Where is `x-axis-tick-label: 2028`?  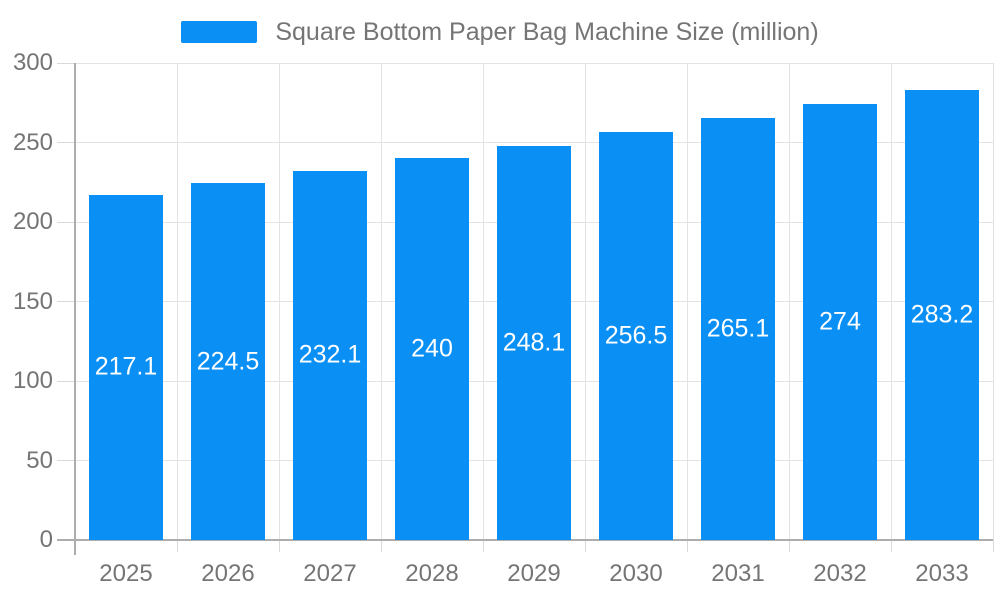 x-axis-tick-label: 2028 is located at coordinates (432, 573).